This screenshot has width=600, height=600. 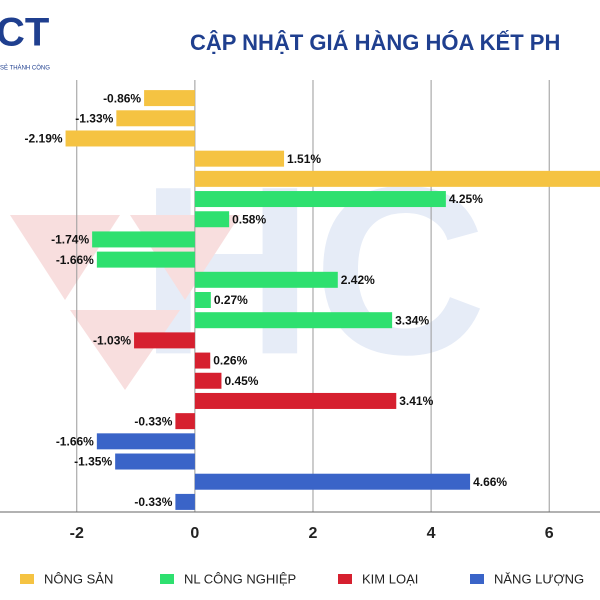 What do you see at coordinates (412, 320) in the screenshot?
I see `value-label: 3.34%` at bounding box center [412, 320].